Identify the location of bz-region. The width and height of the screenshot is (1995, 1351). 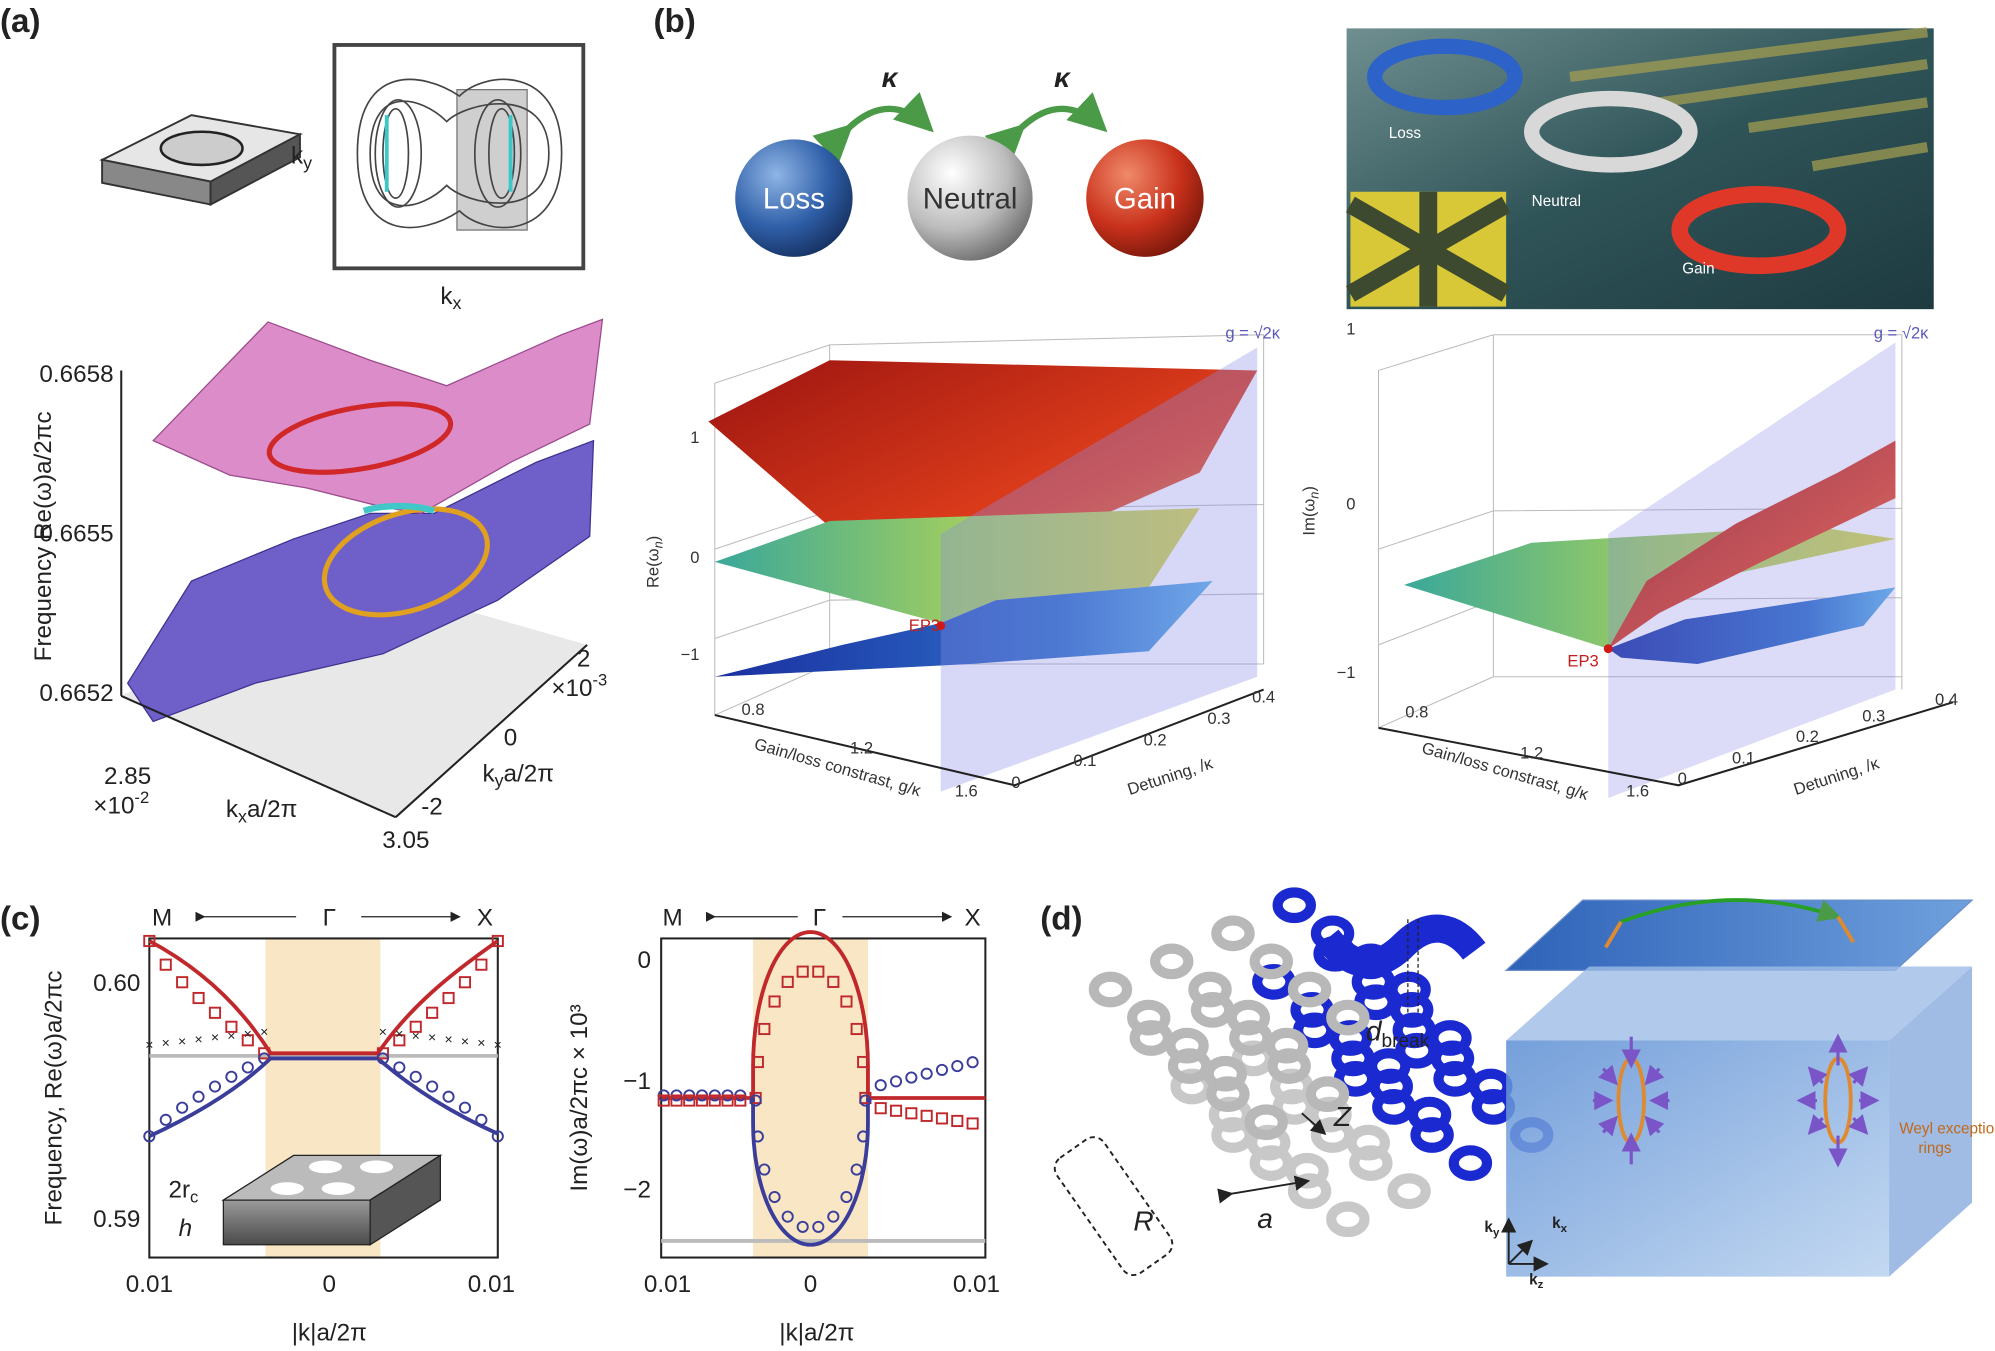
(492, 159).